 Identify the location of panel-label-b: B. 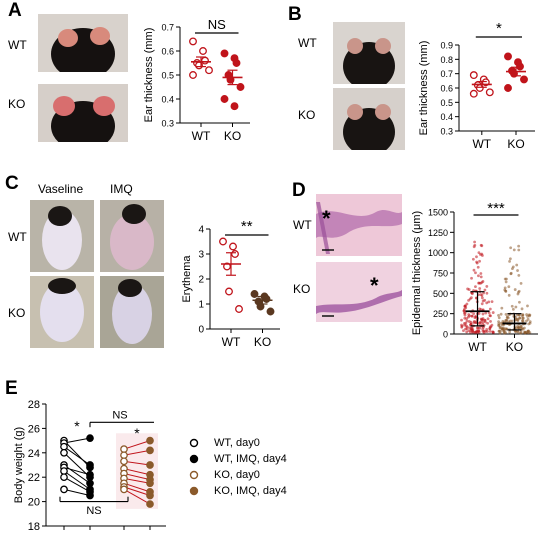
(295, 14).